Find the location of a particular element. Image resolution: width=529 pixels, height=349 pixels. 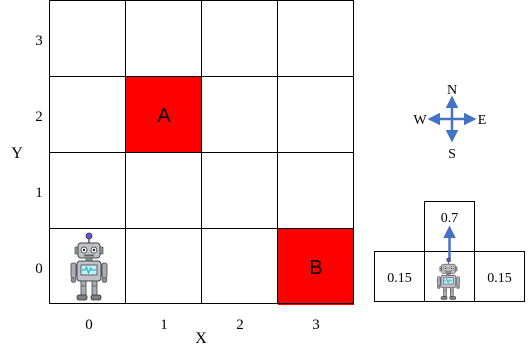

cell-a-label: A is located at coordinates (164, 116).